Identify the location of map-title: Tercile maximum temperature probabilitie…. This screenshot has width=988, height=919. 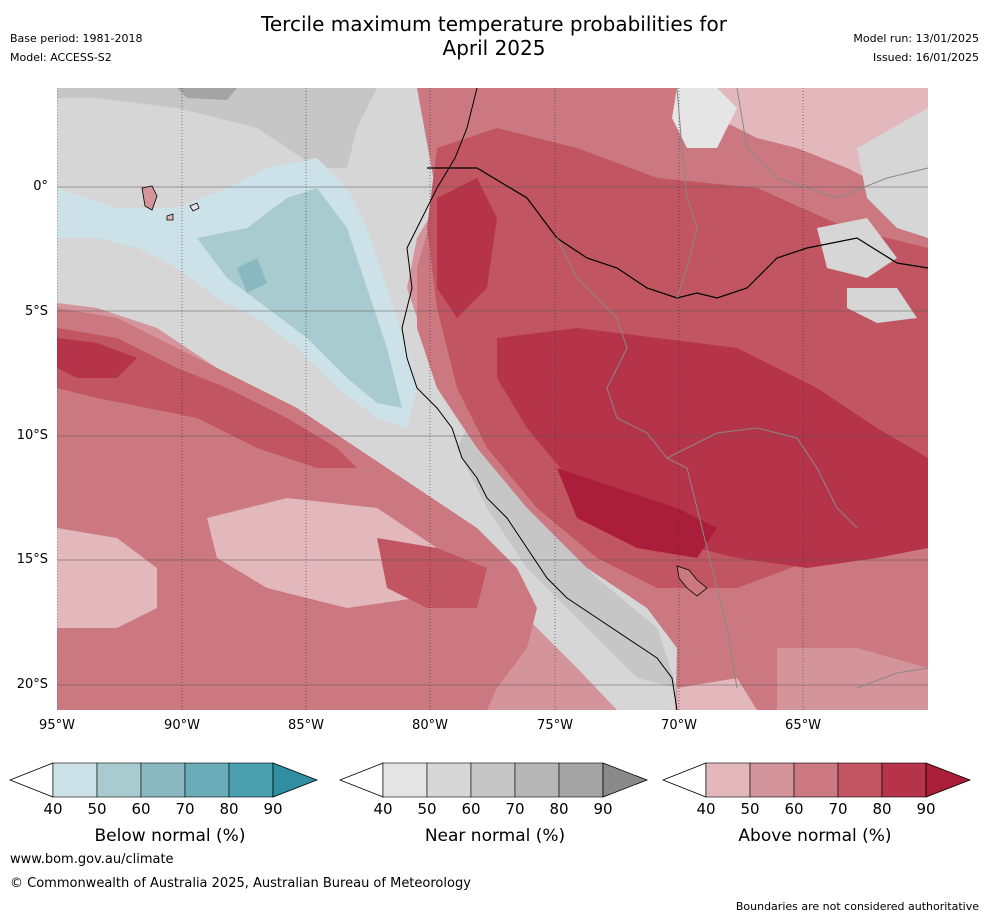
(494, 36).